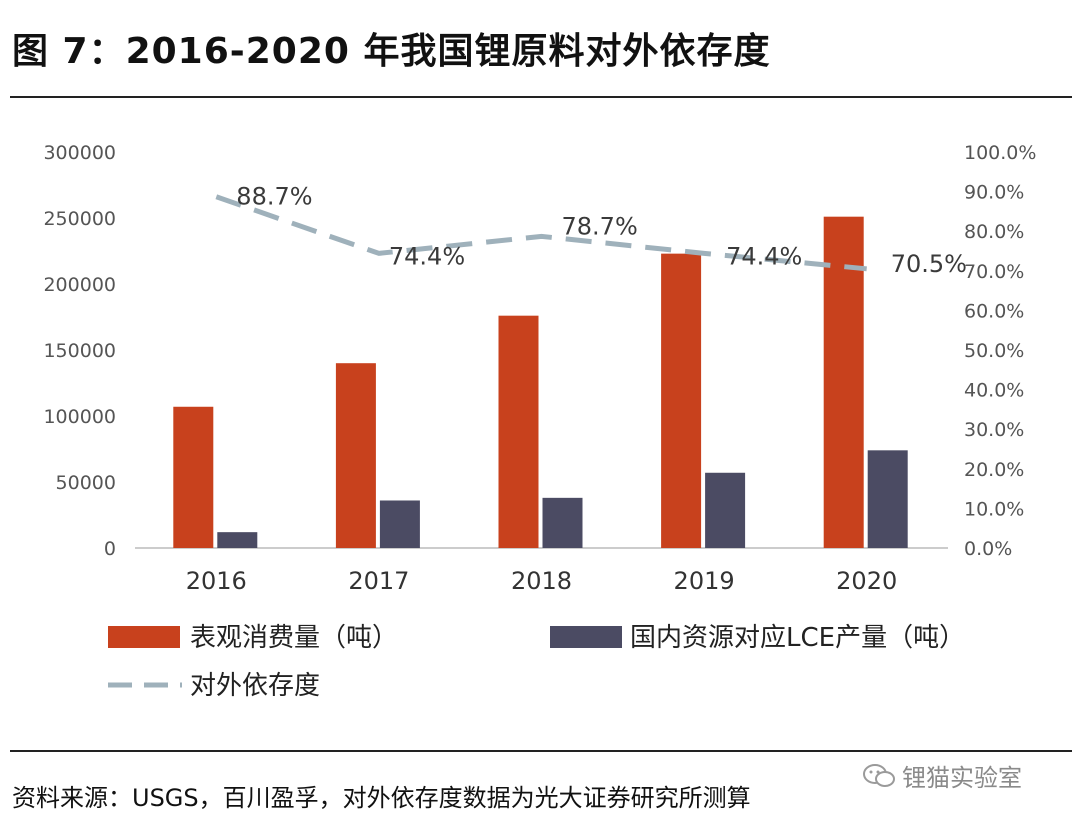 The image size is (1080, 820). I want to click on wechat-icon, so click(879, 775).